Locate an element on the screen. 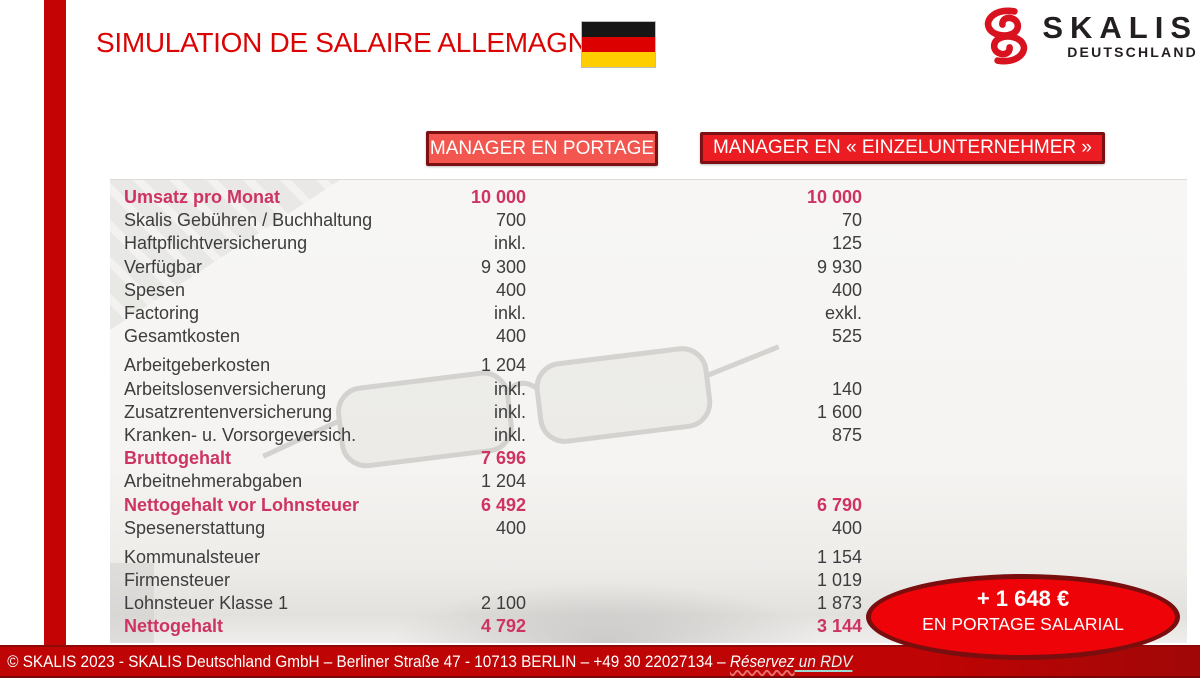  row-label: Skalis Gebühren / Buchhaltung is located at coordinates (248, 220).